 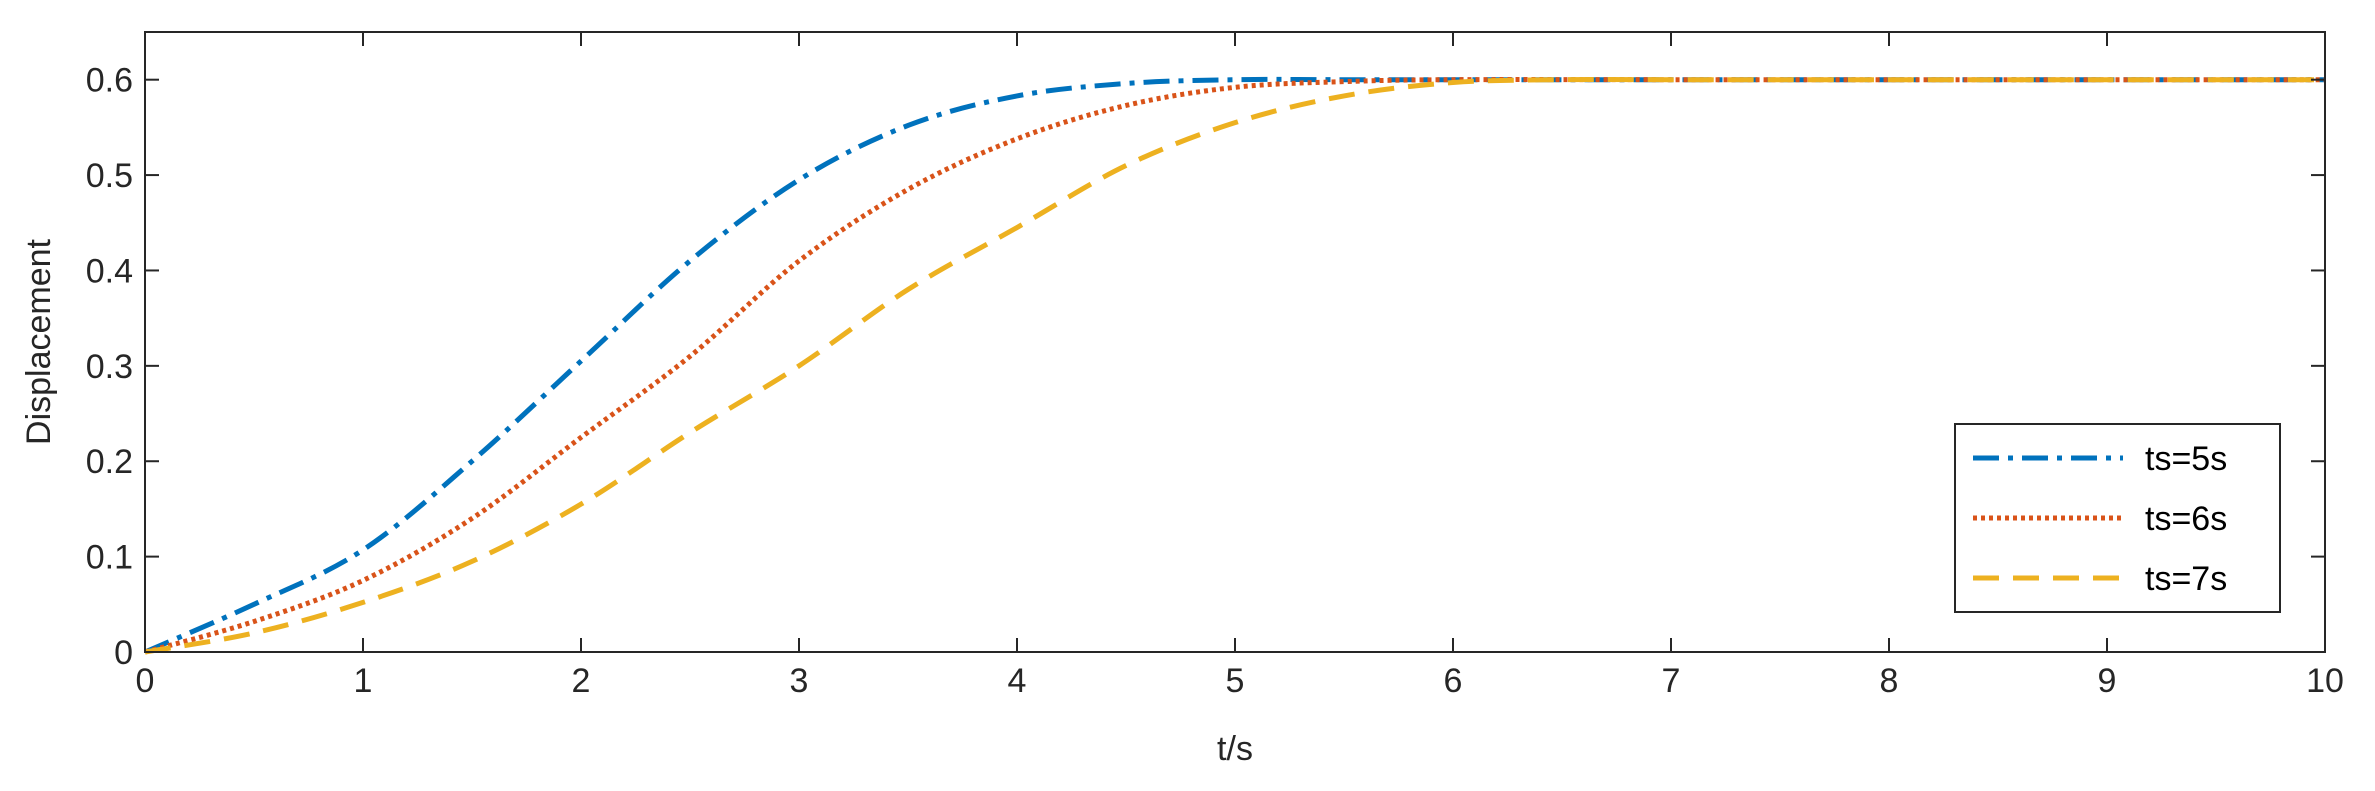 I want to click on y-tick-label: 0.1, so click(x=109, y=558).